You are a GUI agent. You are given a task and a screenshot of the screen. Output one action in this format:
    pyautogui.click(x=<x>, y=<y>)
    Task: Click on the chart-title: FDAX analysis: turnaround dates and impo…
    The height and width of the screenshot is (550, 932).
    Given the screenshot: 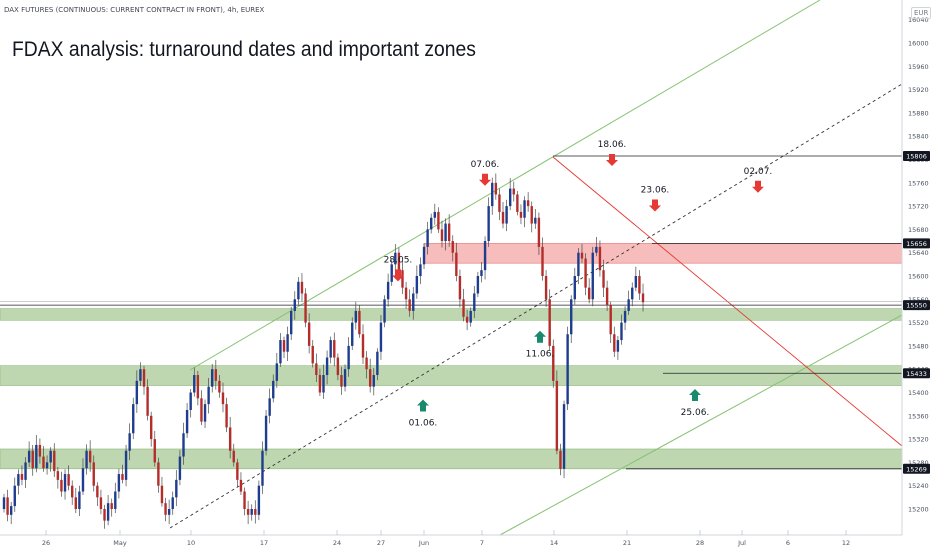 What is the action you would take?
    pyautogui.click(x=244, y=49)
    